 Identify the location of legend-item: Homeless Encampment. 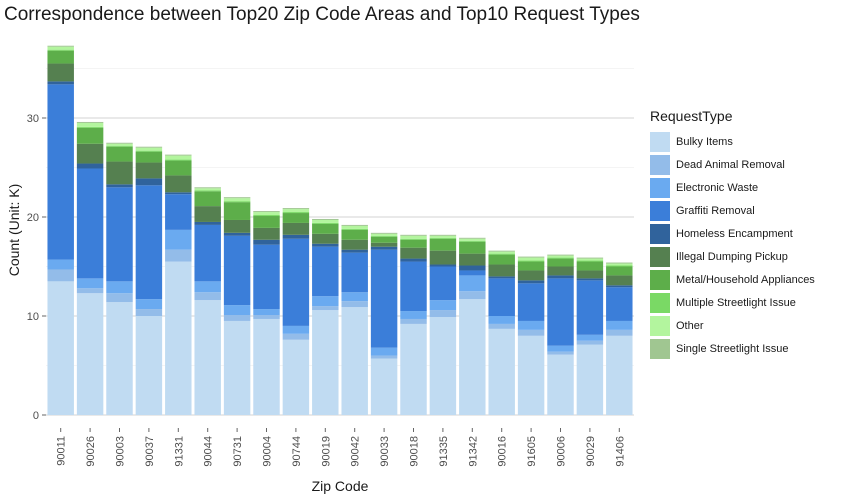
(732, 233).